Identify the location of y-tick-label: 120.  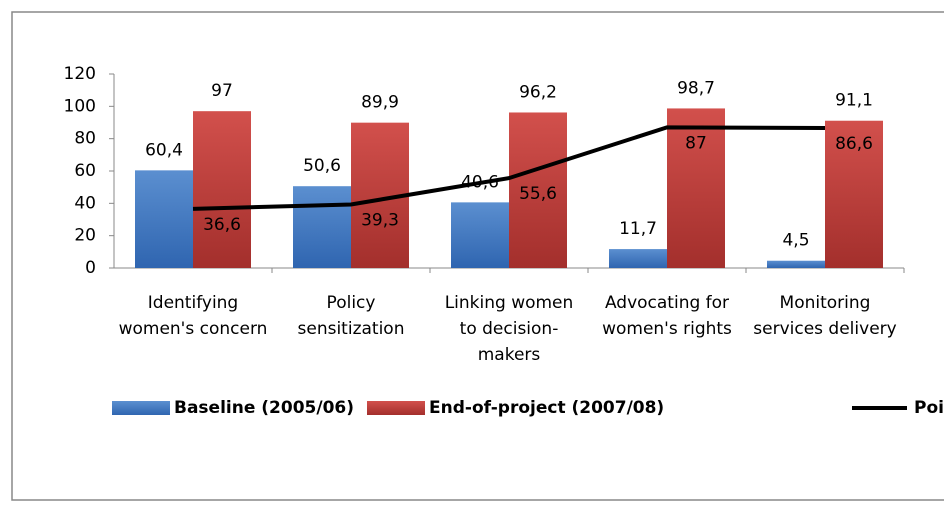
(80, 74).